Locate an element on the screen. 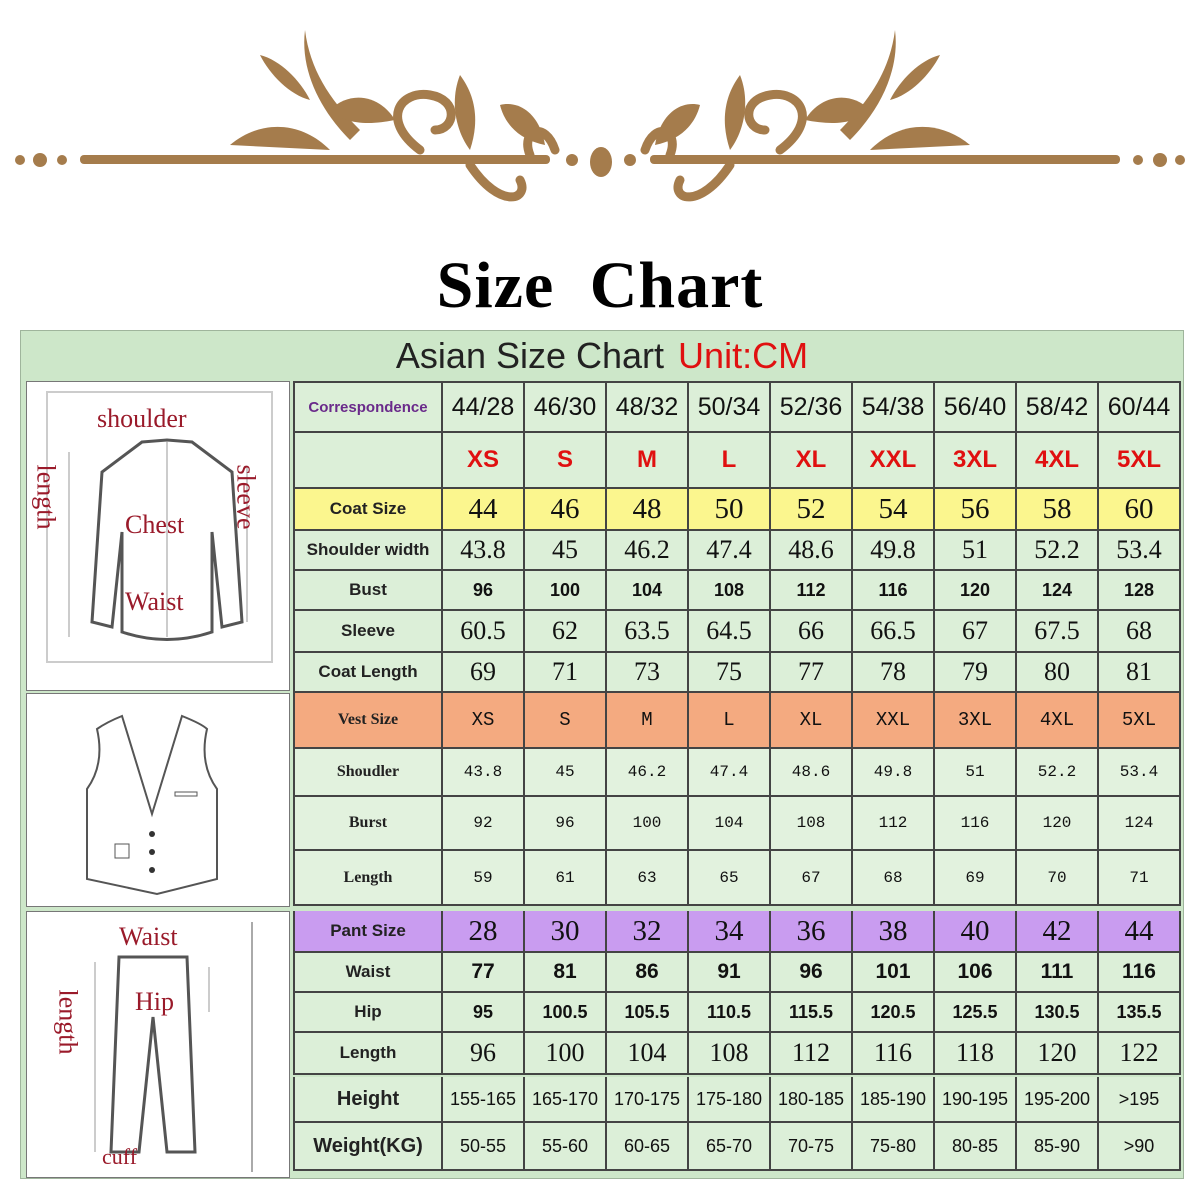 Image resolution: width=1200 pixels, height=1195 pixels. coat-illustration is located at coordinates (159, 527).